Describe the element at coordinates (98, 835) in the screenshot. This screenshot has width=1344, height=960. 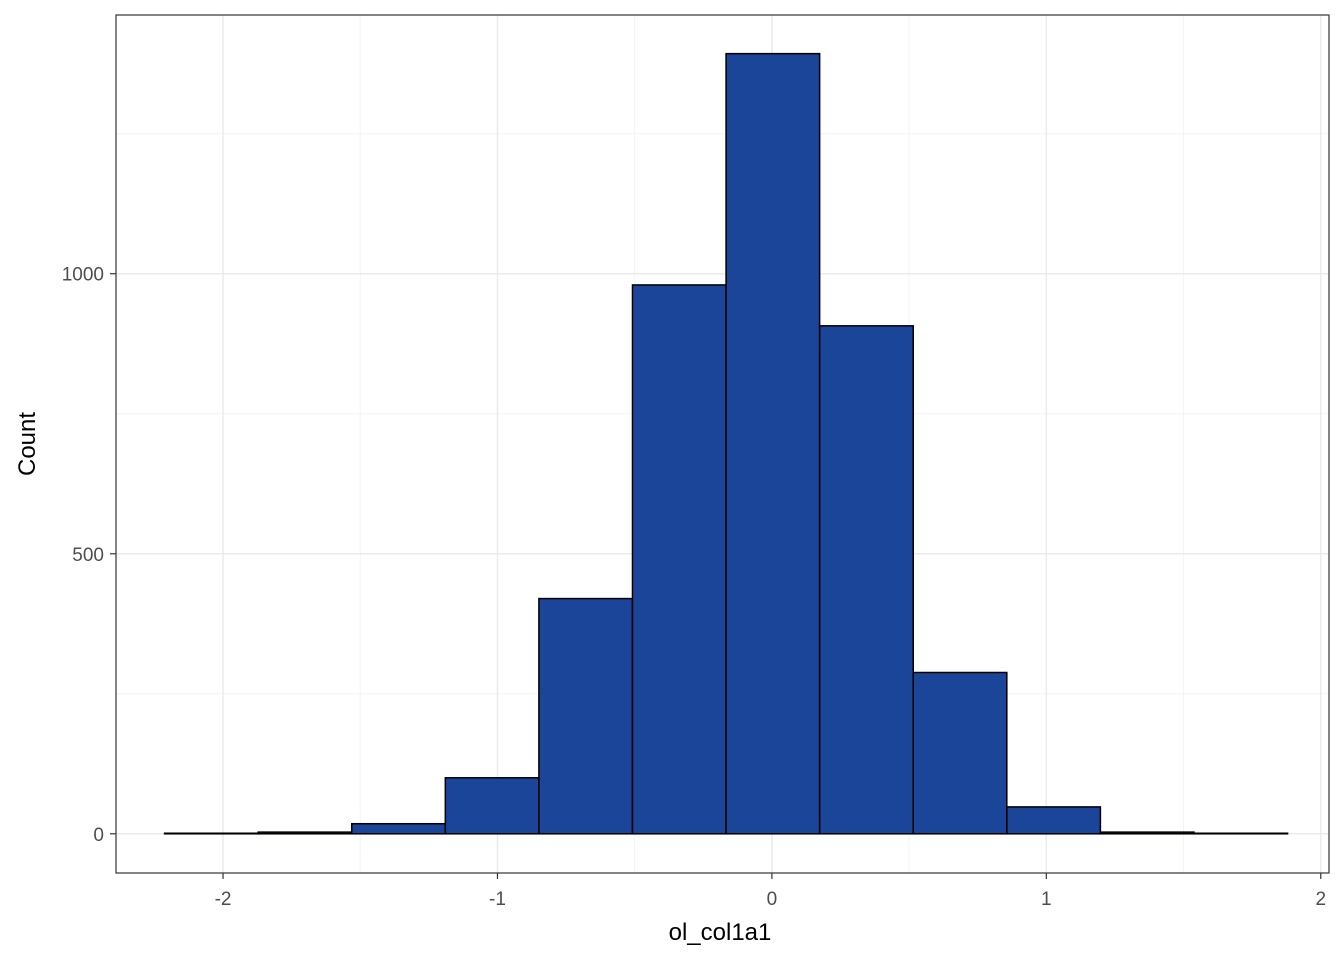
I see `y-tick-label: 0` at that location.